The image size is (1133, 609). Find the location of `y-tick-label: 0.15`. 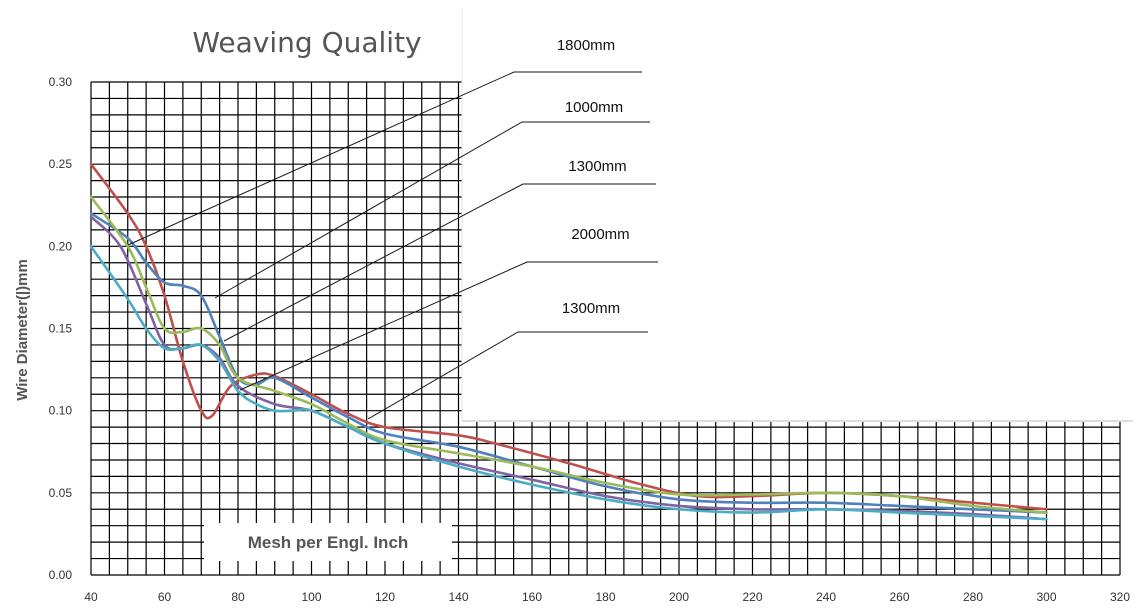

y-tick-label: 0.15 is located at coordinates (61, 329).